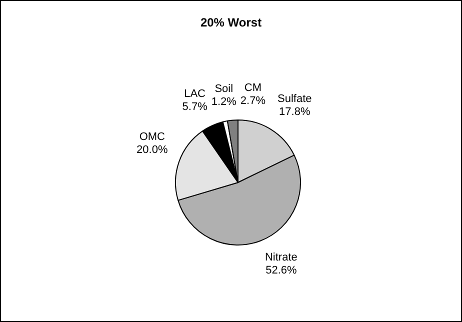 The height and width of the screenshot is (322, 462). What do you see at coordinates (295, 98) in the screenshot?
I see `slice-label: Sulfate` at bounding box center [295, 98].